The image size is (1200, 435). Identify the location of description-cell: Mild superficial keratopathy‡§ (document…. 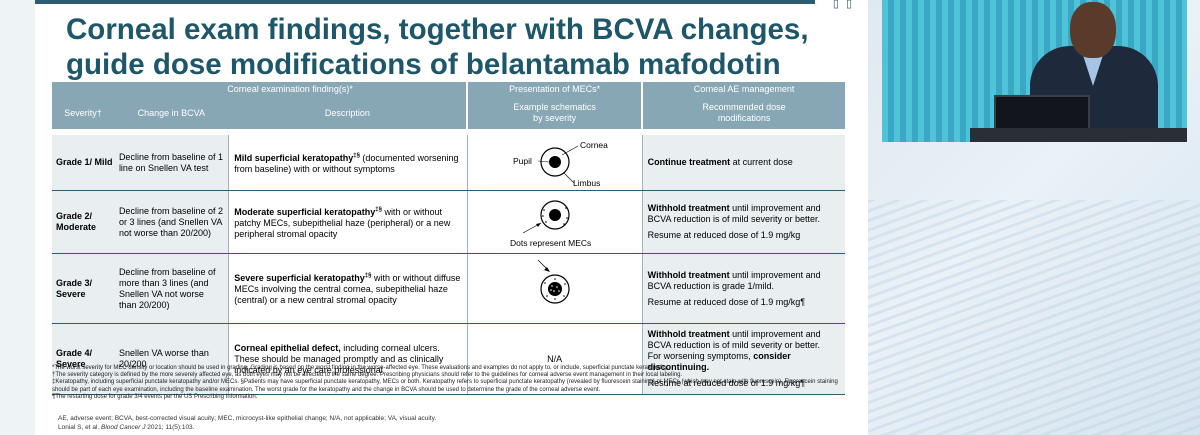
(348, 163).